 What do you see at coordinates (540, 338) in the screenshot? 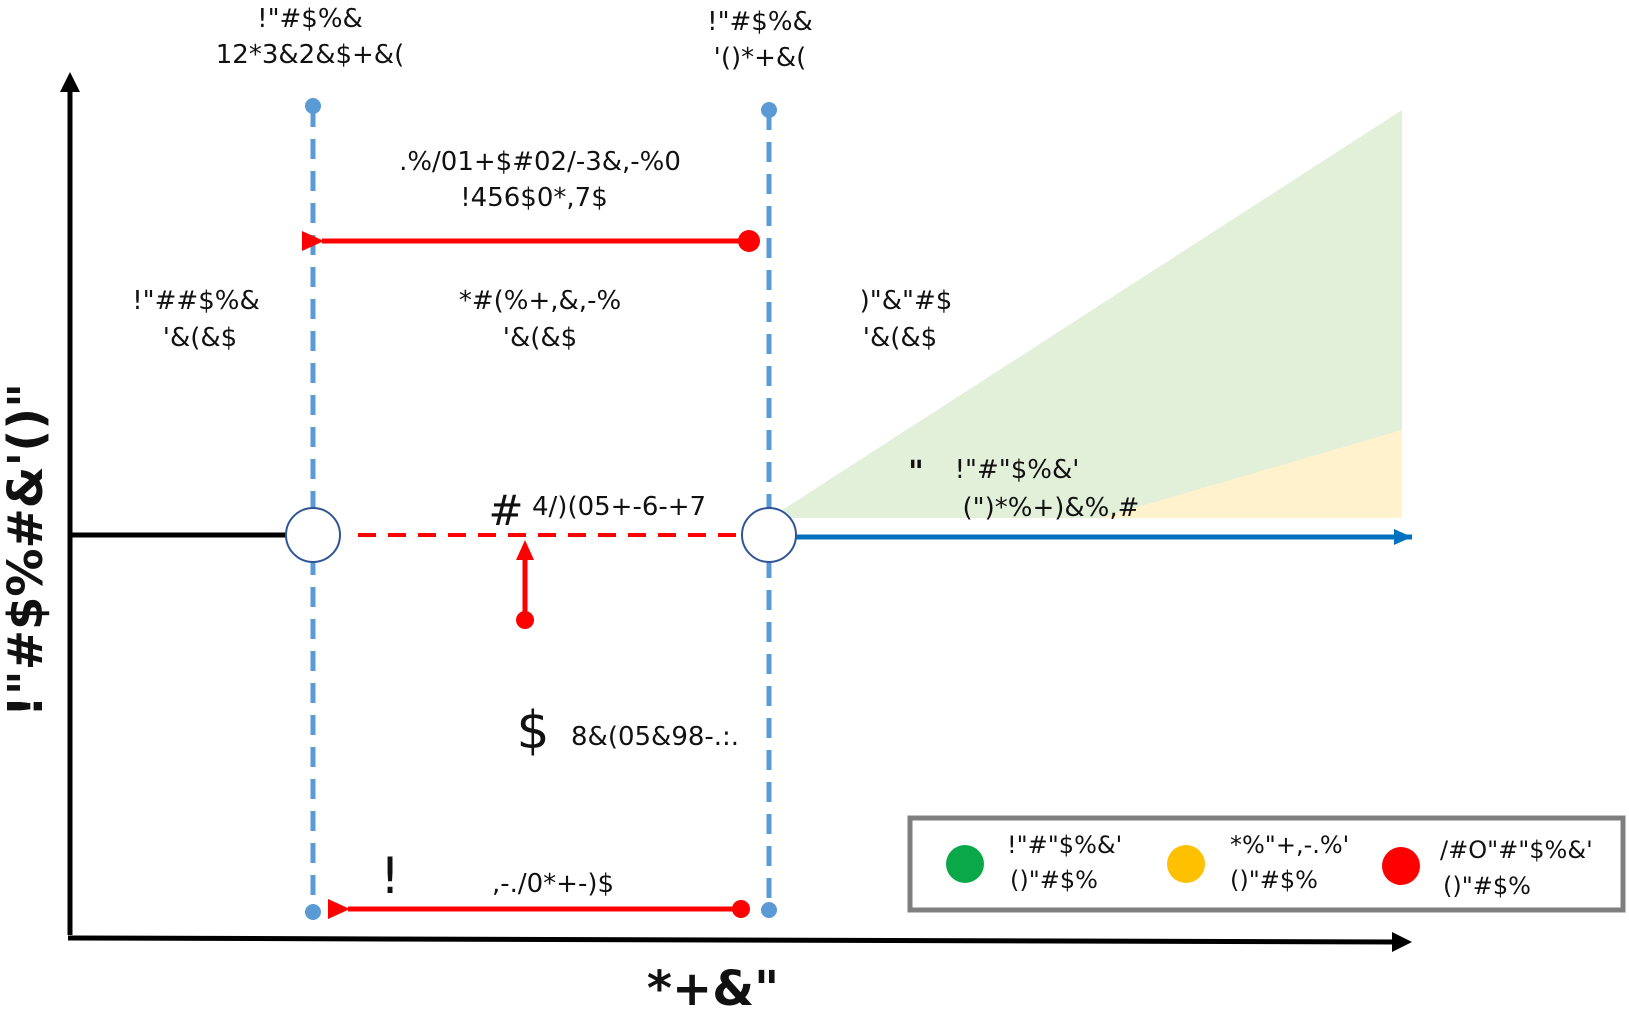
I see `region-middle-label-line2: '&(&$` at bounding box center [540, 338].